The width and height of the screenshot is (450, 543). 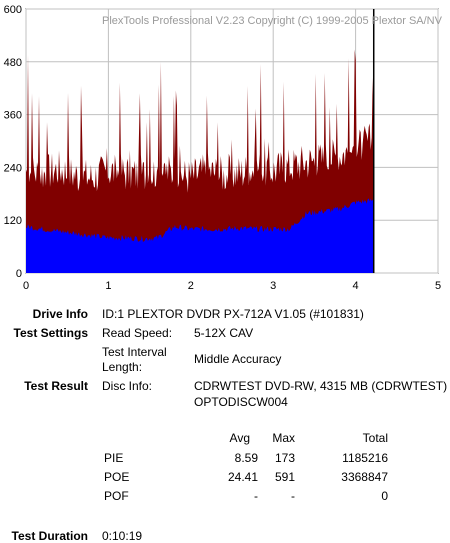 What do you see at coordinates (13, 63) in the screenshot?
I see `y-tick-label: 480` at bounding box center [13, 63].